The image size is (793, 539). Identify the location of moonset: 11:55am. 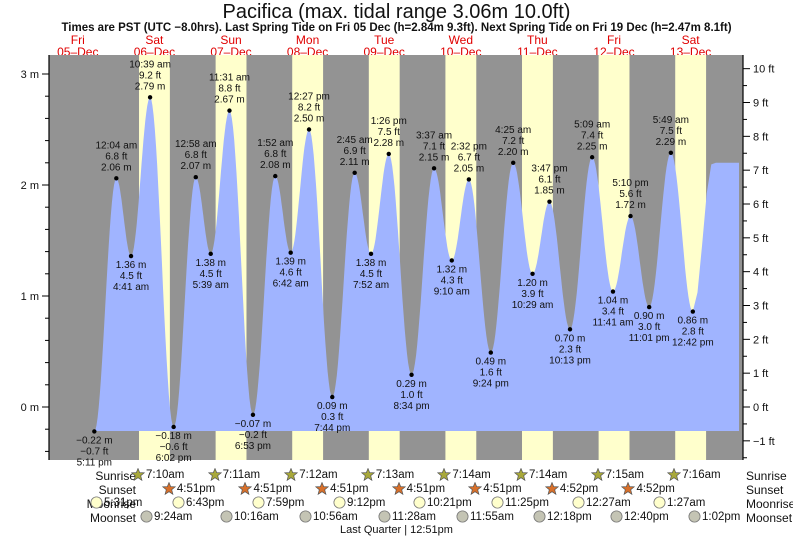
(485, 516).